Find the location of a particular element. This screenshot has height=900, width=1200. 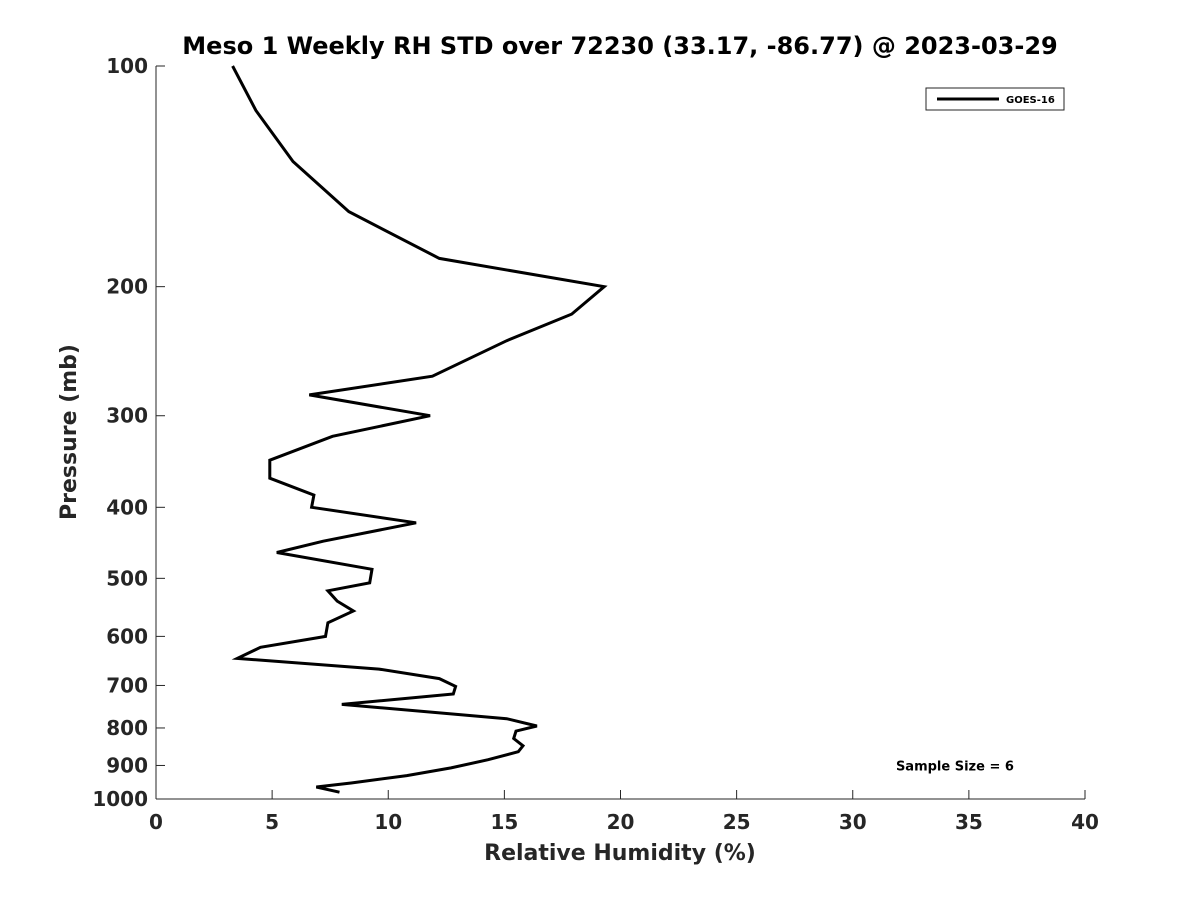

x-tick-label: 35 is located at coordinates (969, 822).